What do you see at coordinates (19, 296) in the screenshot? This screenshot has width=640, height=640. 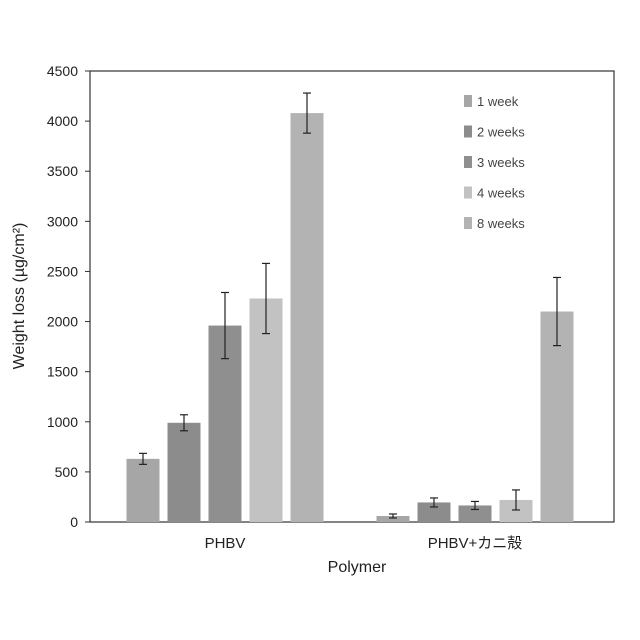 I see `y-axis-title: Weight loss (µg/cm²)` at bounding box center [19, 296].